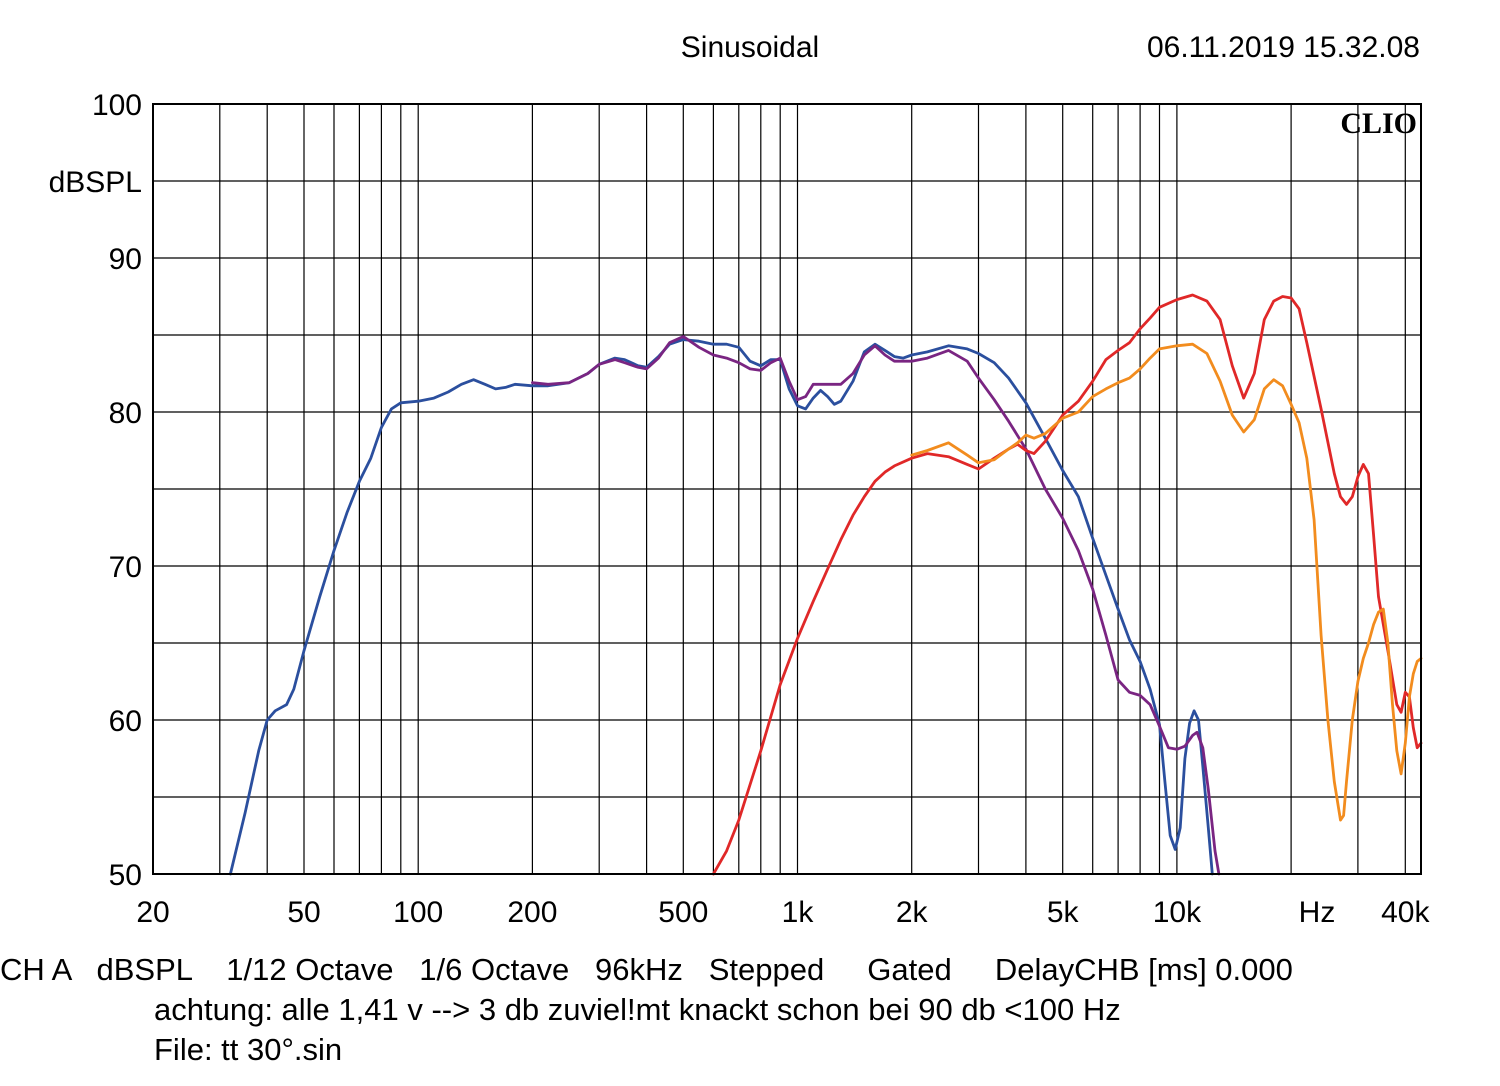 The image size is (1500, 1086). I want to click on x-tick-label: 40k, so click(1405, 912).